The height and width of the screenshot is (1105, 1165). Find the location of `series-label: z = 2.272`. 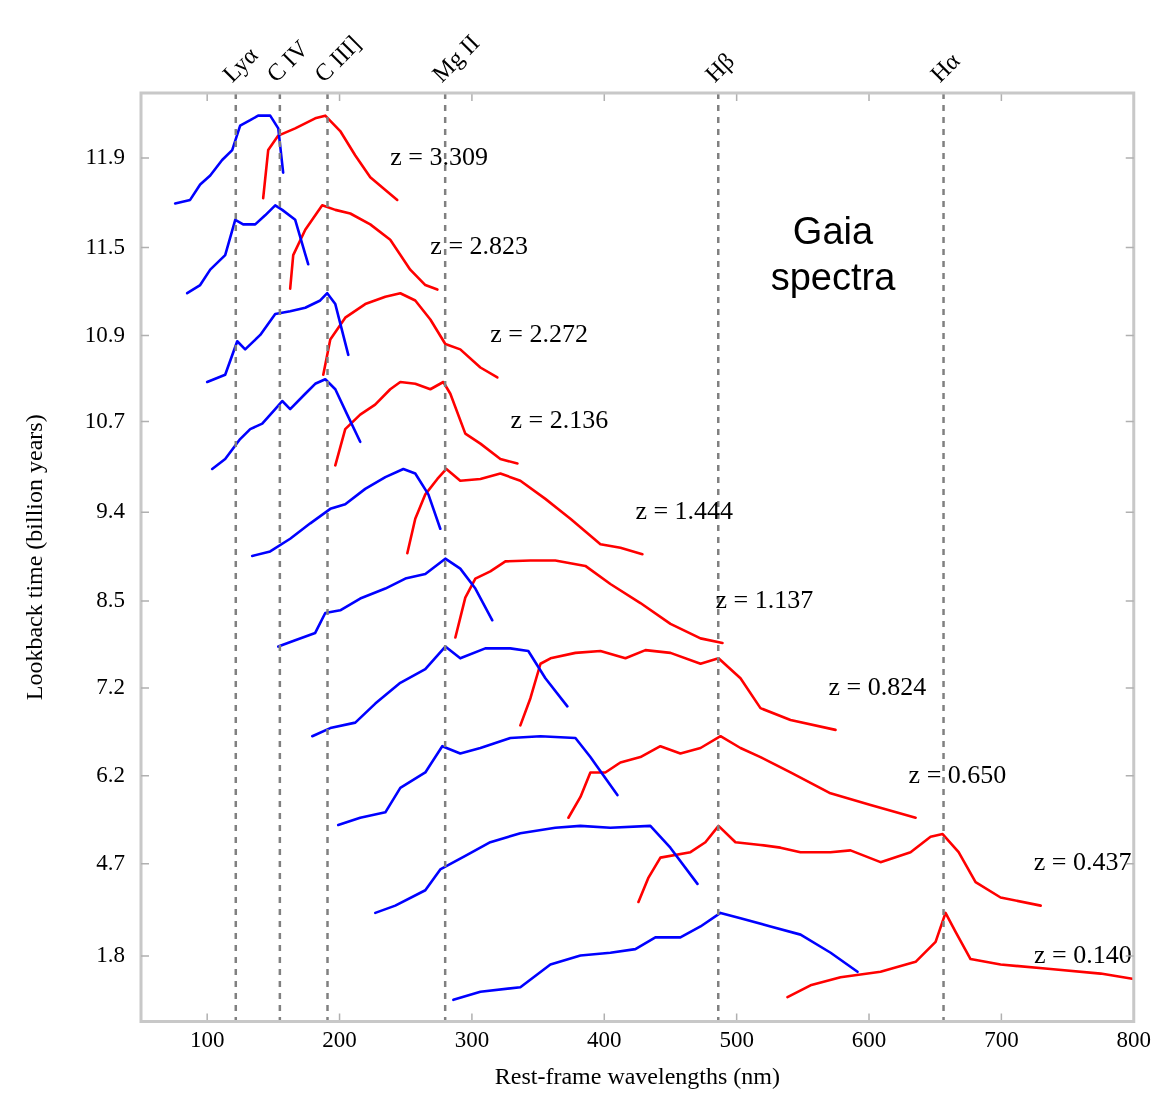

series-label: z = 2.272 is located at coordinates (539, 334).